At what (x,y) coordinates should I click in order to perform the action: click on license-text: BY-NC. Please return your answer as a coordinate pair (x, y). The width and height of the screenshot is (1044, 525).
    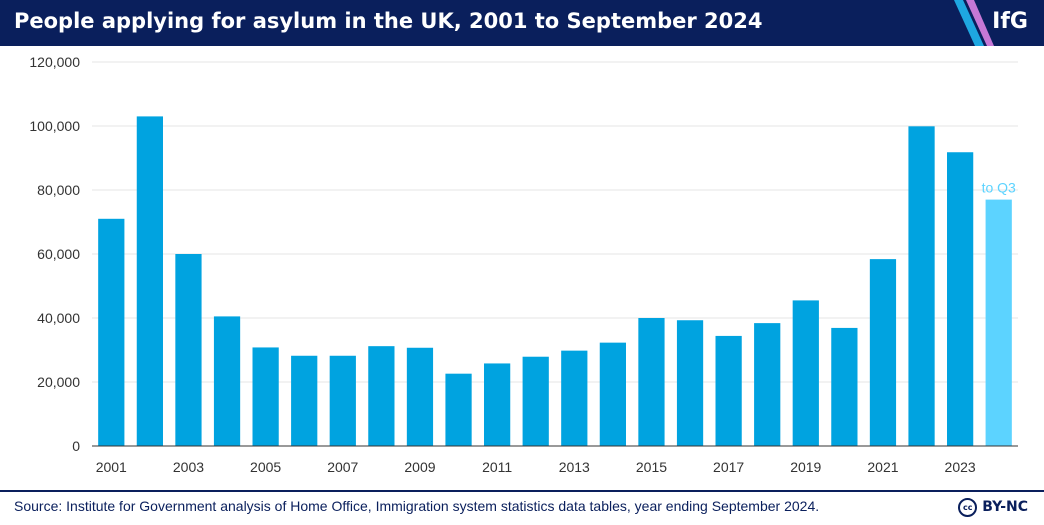
    Looking at the image, I should click on (1005, 507).